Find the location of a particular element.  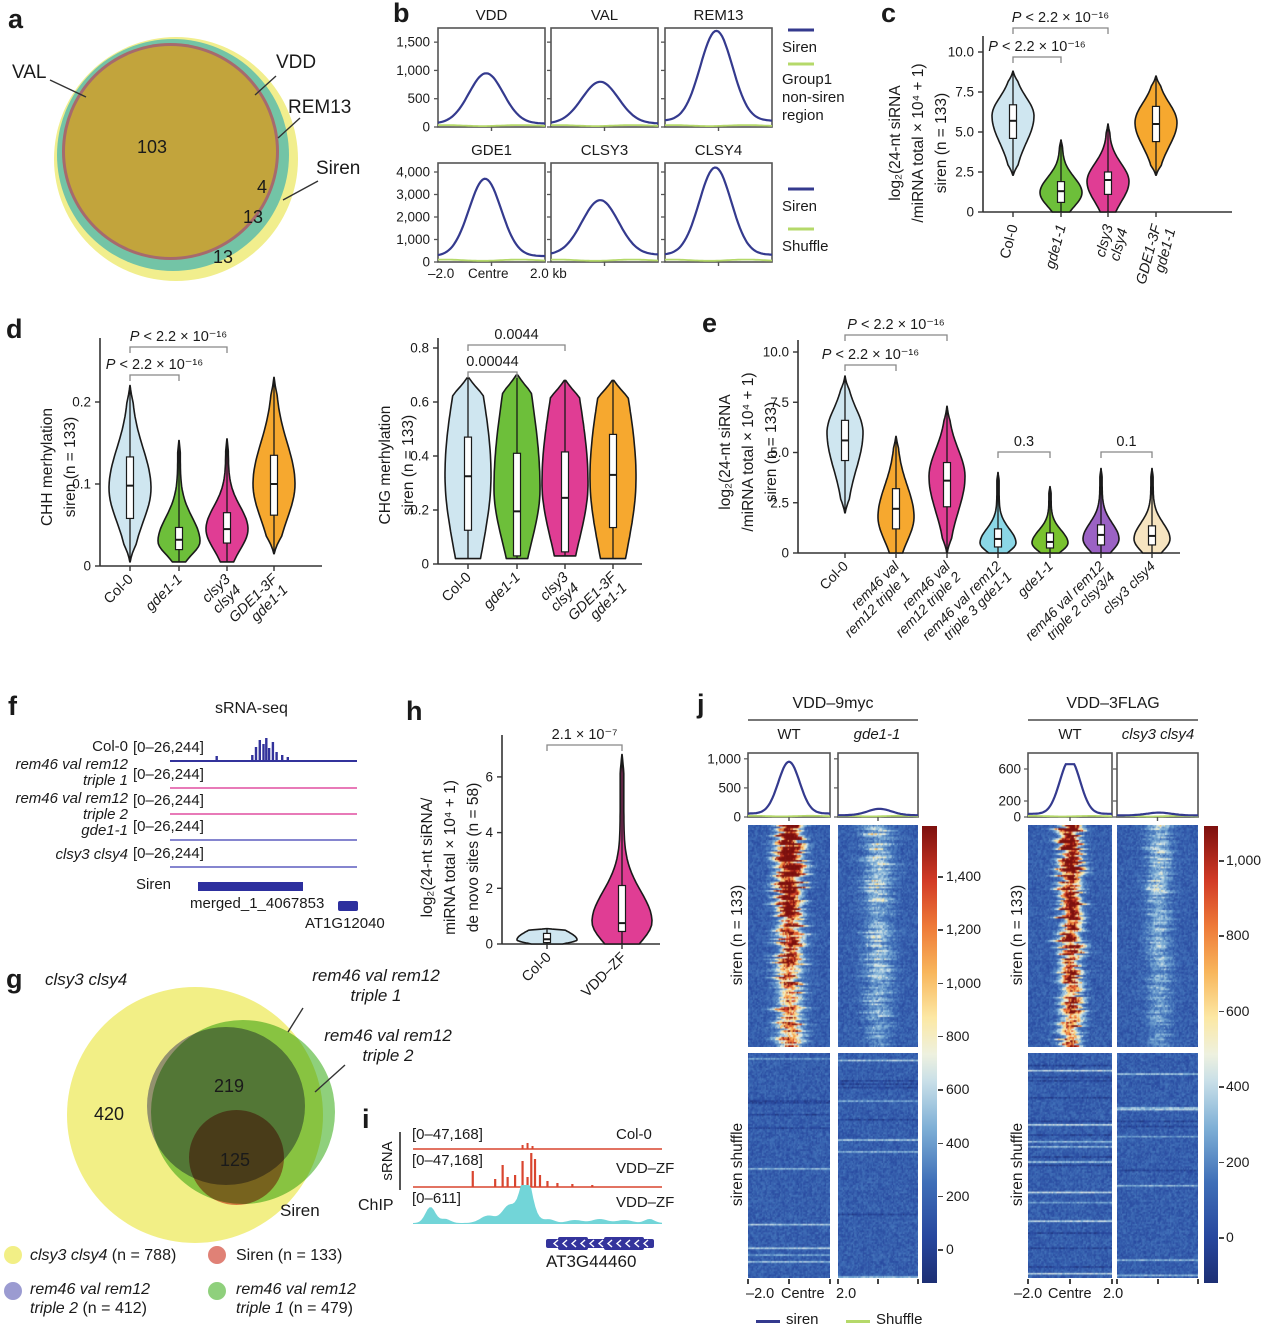

b-legend2-siren-label: Siren is located at coordinates (799, 206).